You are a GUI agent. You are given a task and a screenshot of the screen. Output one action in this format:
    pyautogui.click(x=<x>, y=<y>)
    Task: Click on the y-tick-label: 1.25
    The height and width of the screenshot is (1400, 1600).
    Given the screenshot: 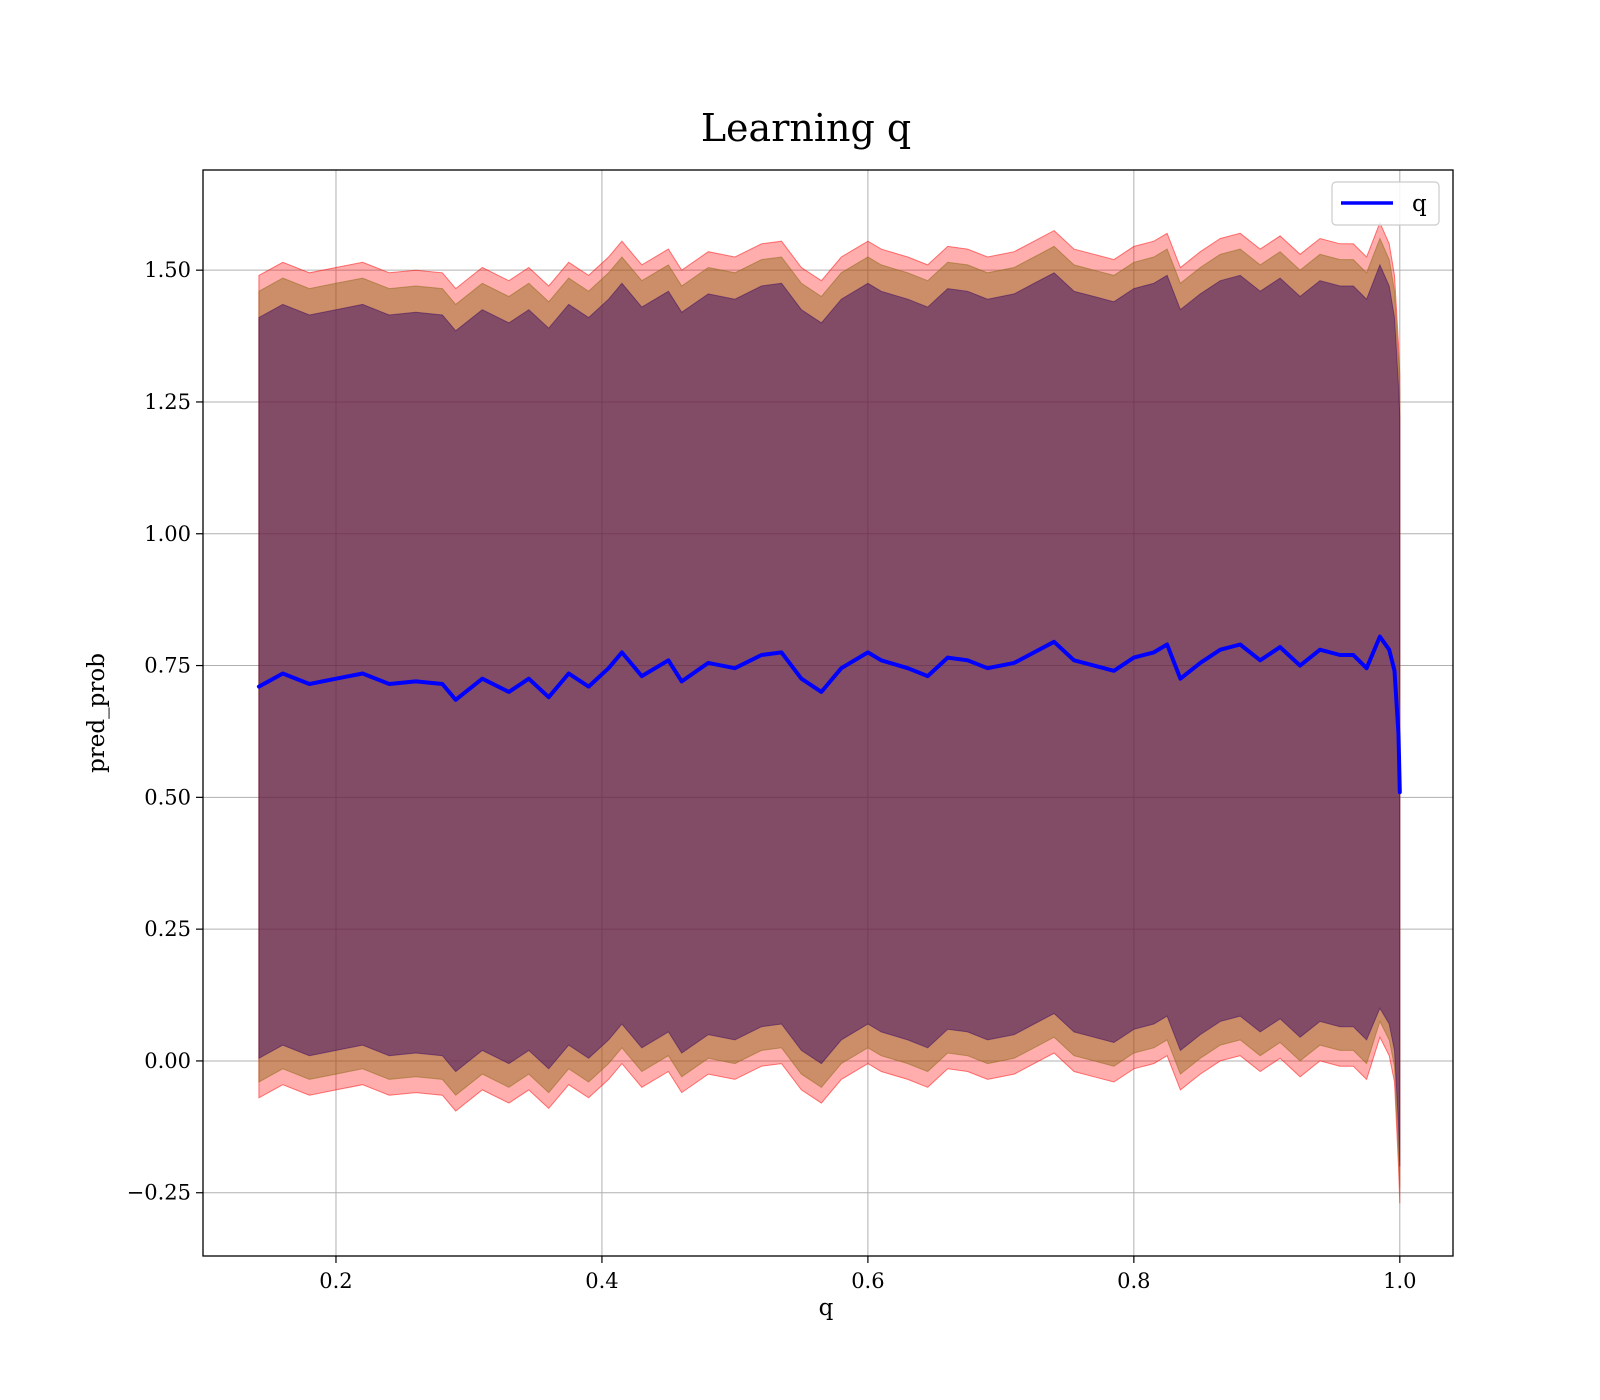 What is the action you would take?
    pyautogui.click(x=167, y=402)
    